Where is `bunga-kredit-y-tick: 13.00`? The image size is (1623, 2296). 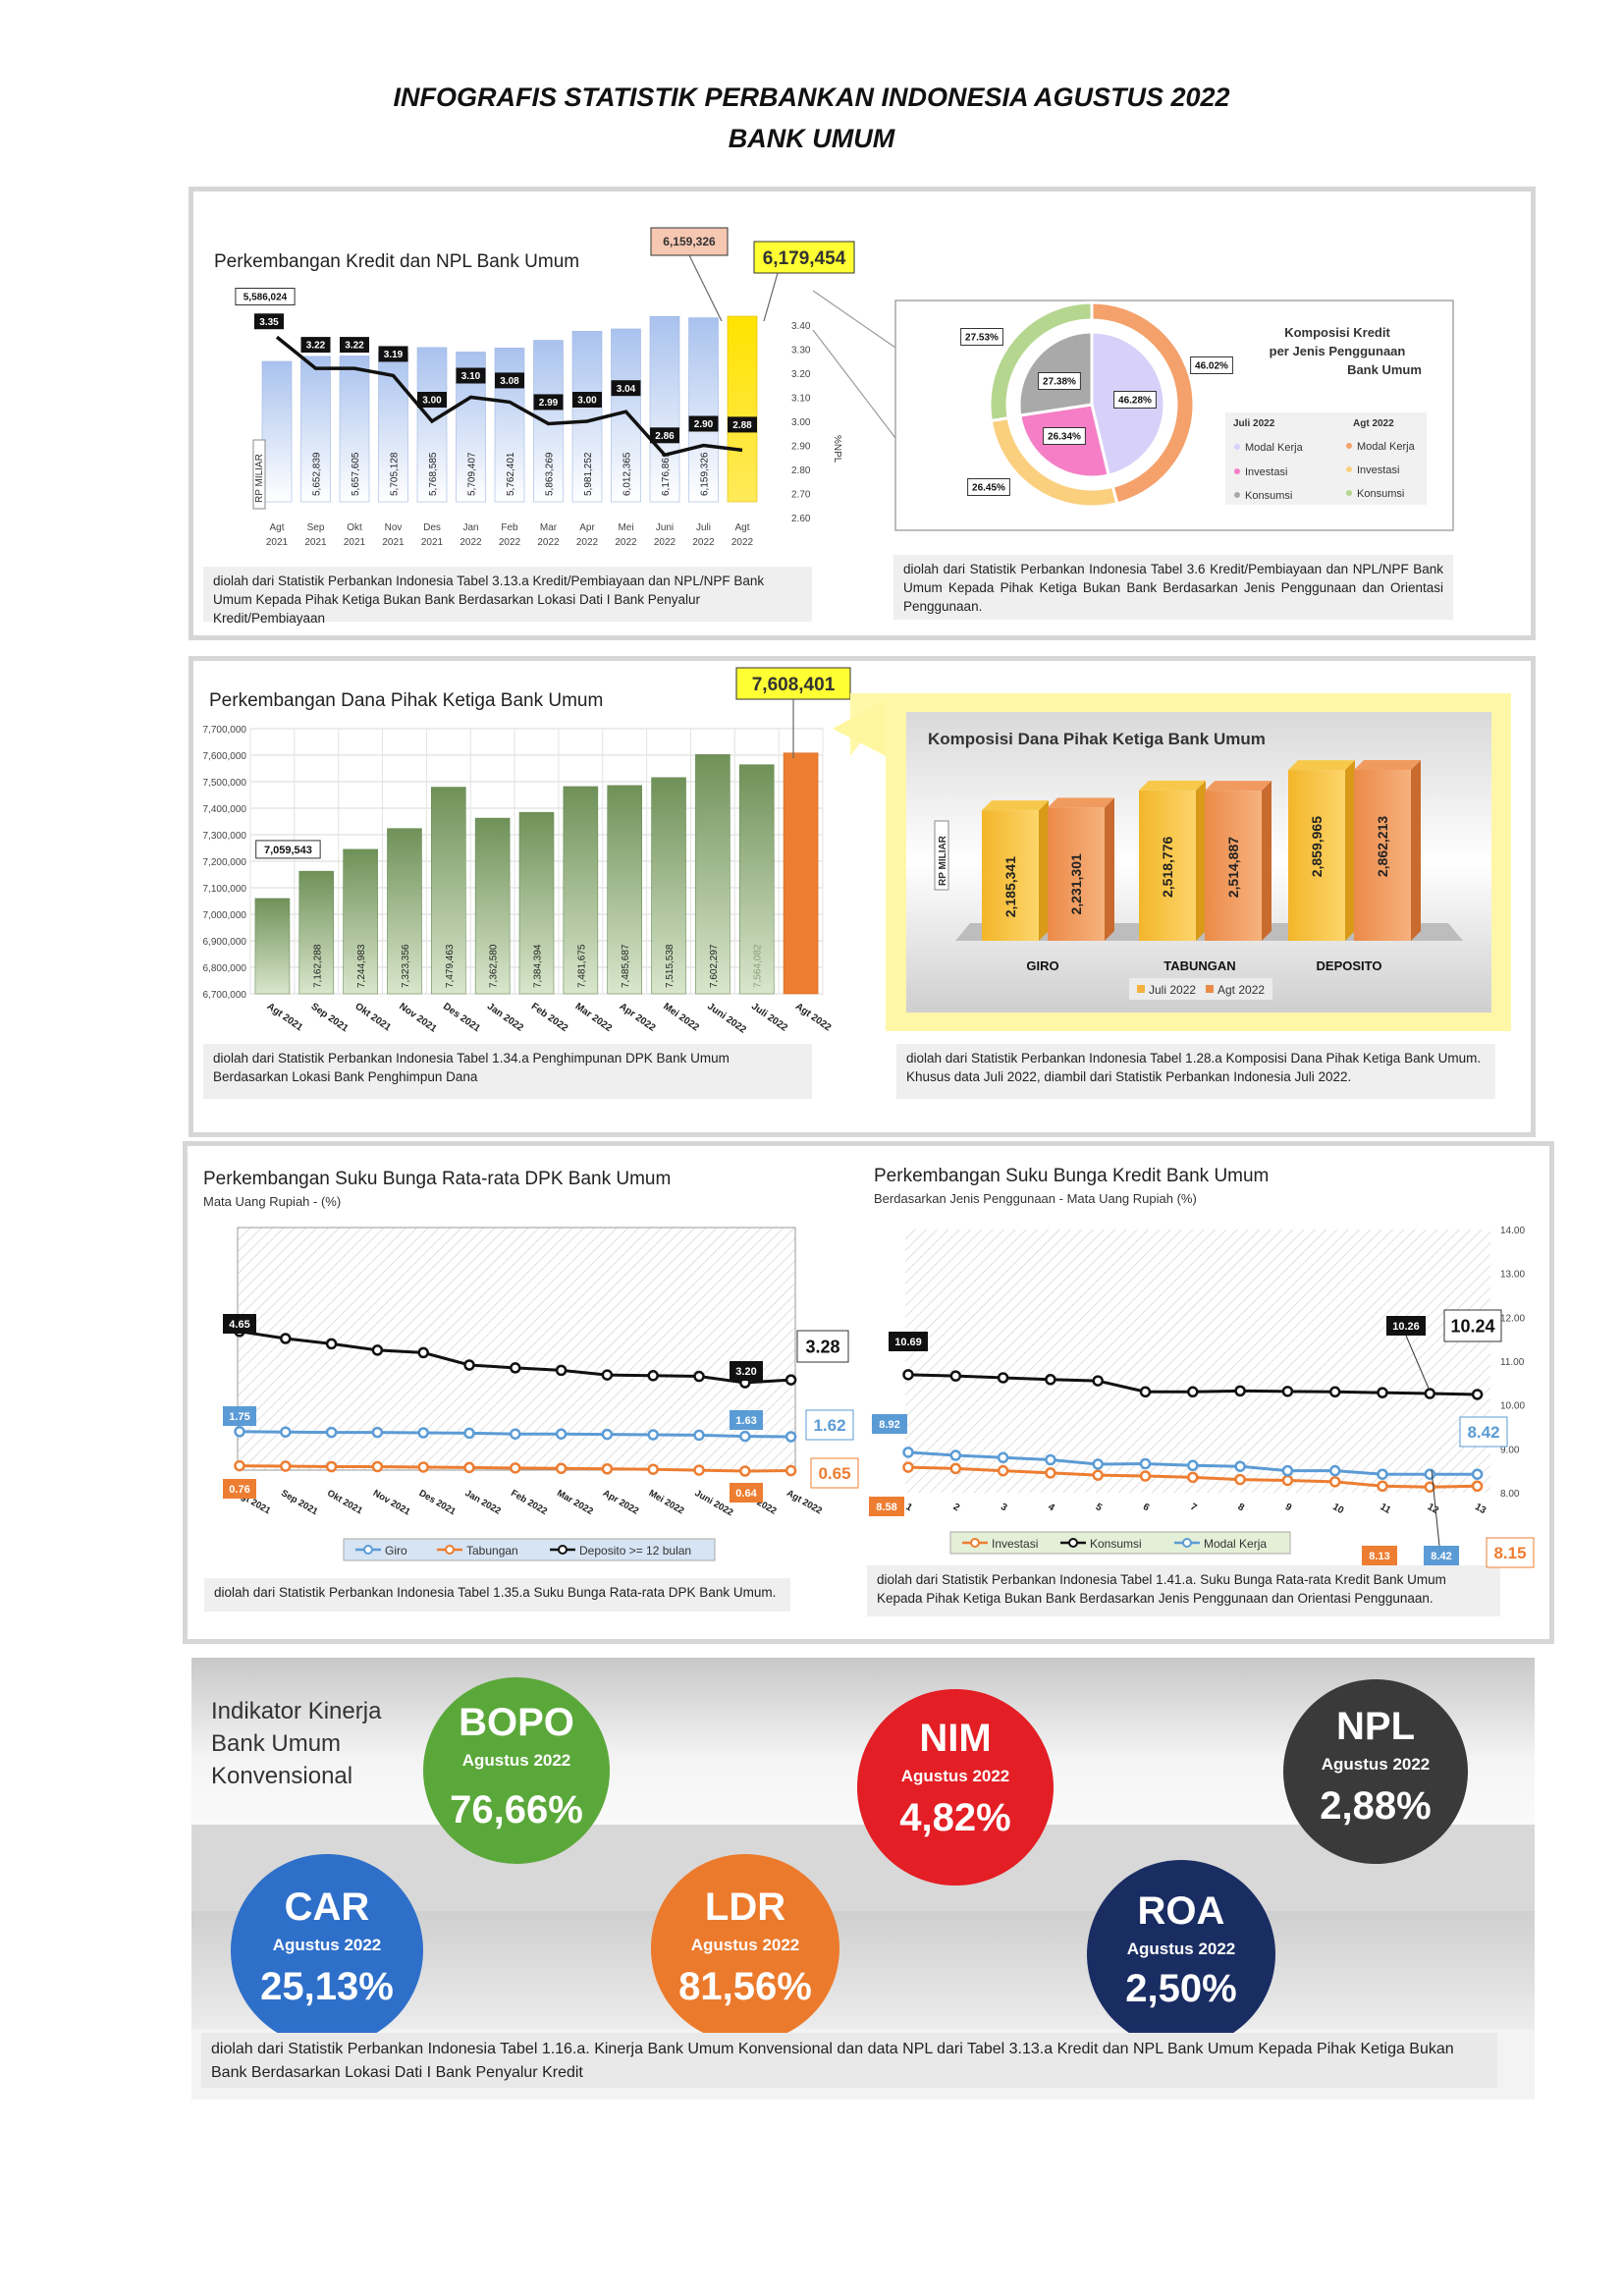 bunga-kredit-y-tick: 13.00 is located at coordinates (1512, 1275).